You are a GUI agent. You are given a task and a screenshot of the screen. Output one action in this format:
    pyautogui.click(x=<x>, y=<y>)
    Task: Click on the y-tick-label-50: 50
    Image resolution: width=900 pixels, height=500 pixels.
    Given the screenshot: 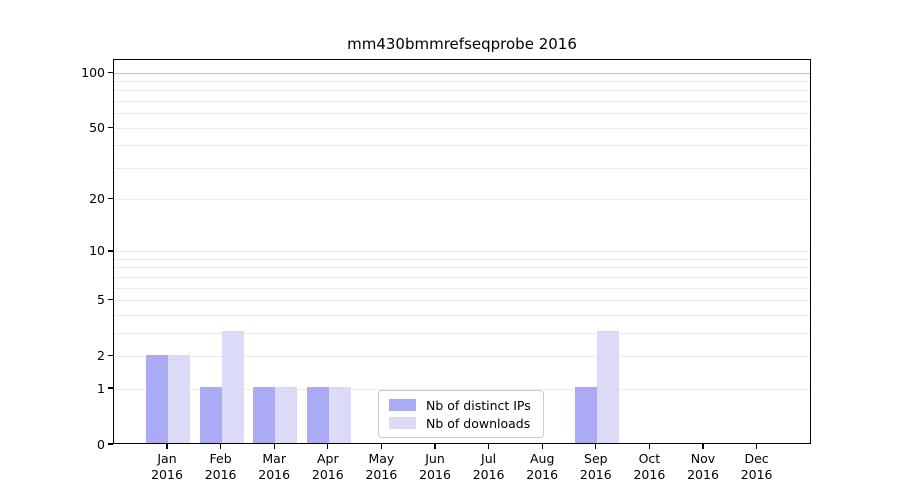 What is the action you would take?
    pyautogui.click(x=97, y=127)
    